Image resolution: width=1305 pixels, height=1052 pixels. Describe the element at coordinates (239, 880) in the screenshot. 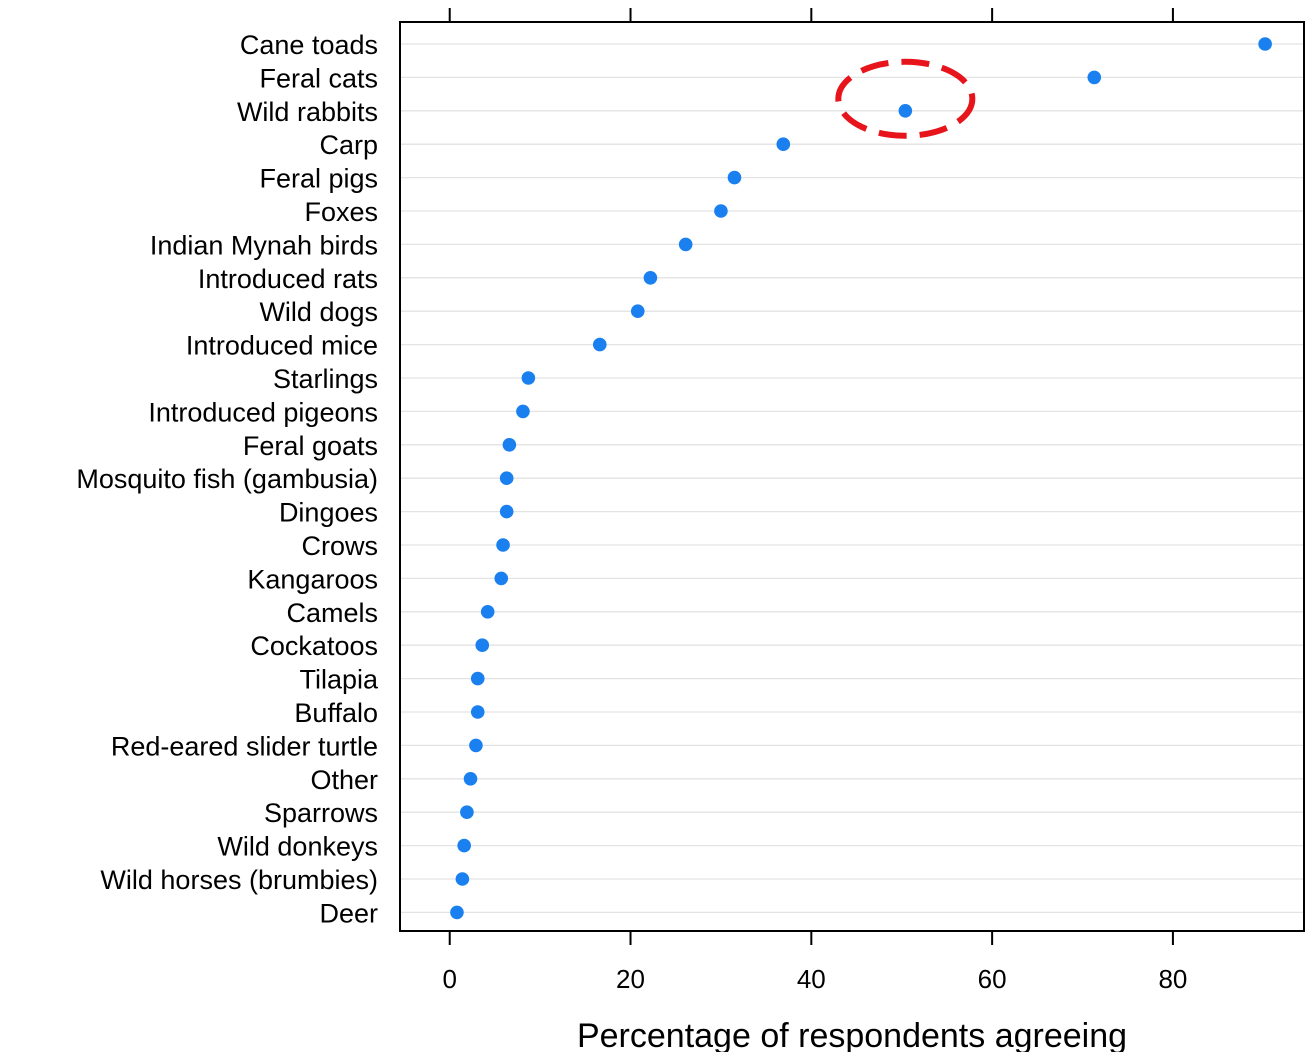

I see `category-label: Wild horses (brumbies)` at that location.